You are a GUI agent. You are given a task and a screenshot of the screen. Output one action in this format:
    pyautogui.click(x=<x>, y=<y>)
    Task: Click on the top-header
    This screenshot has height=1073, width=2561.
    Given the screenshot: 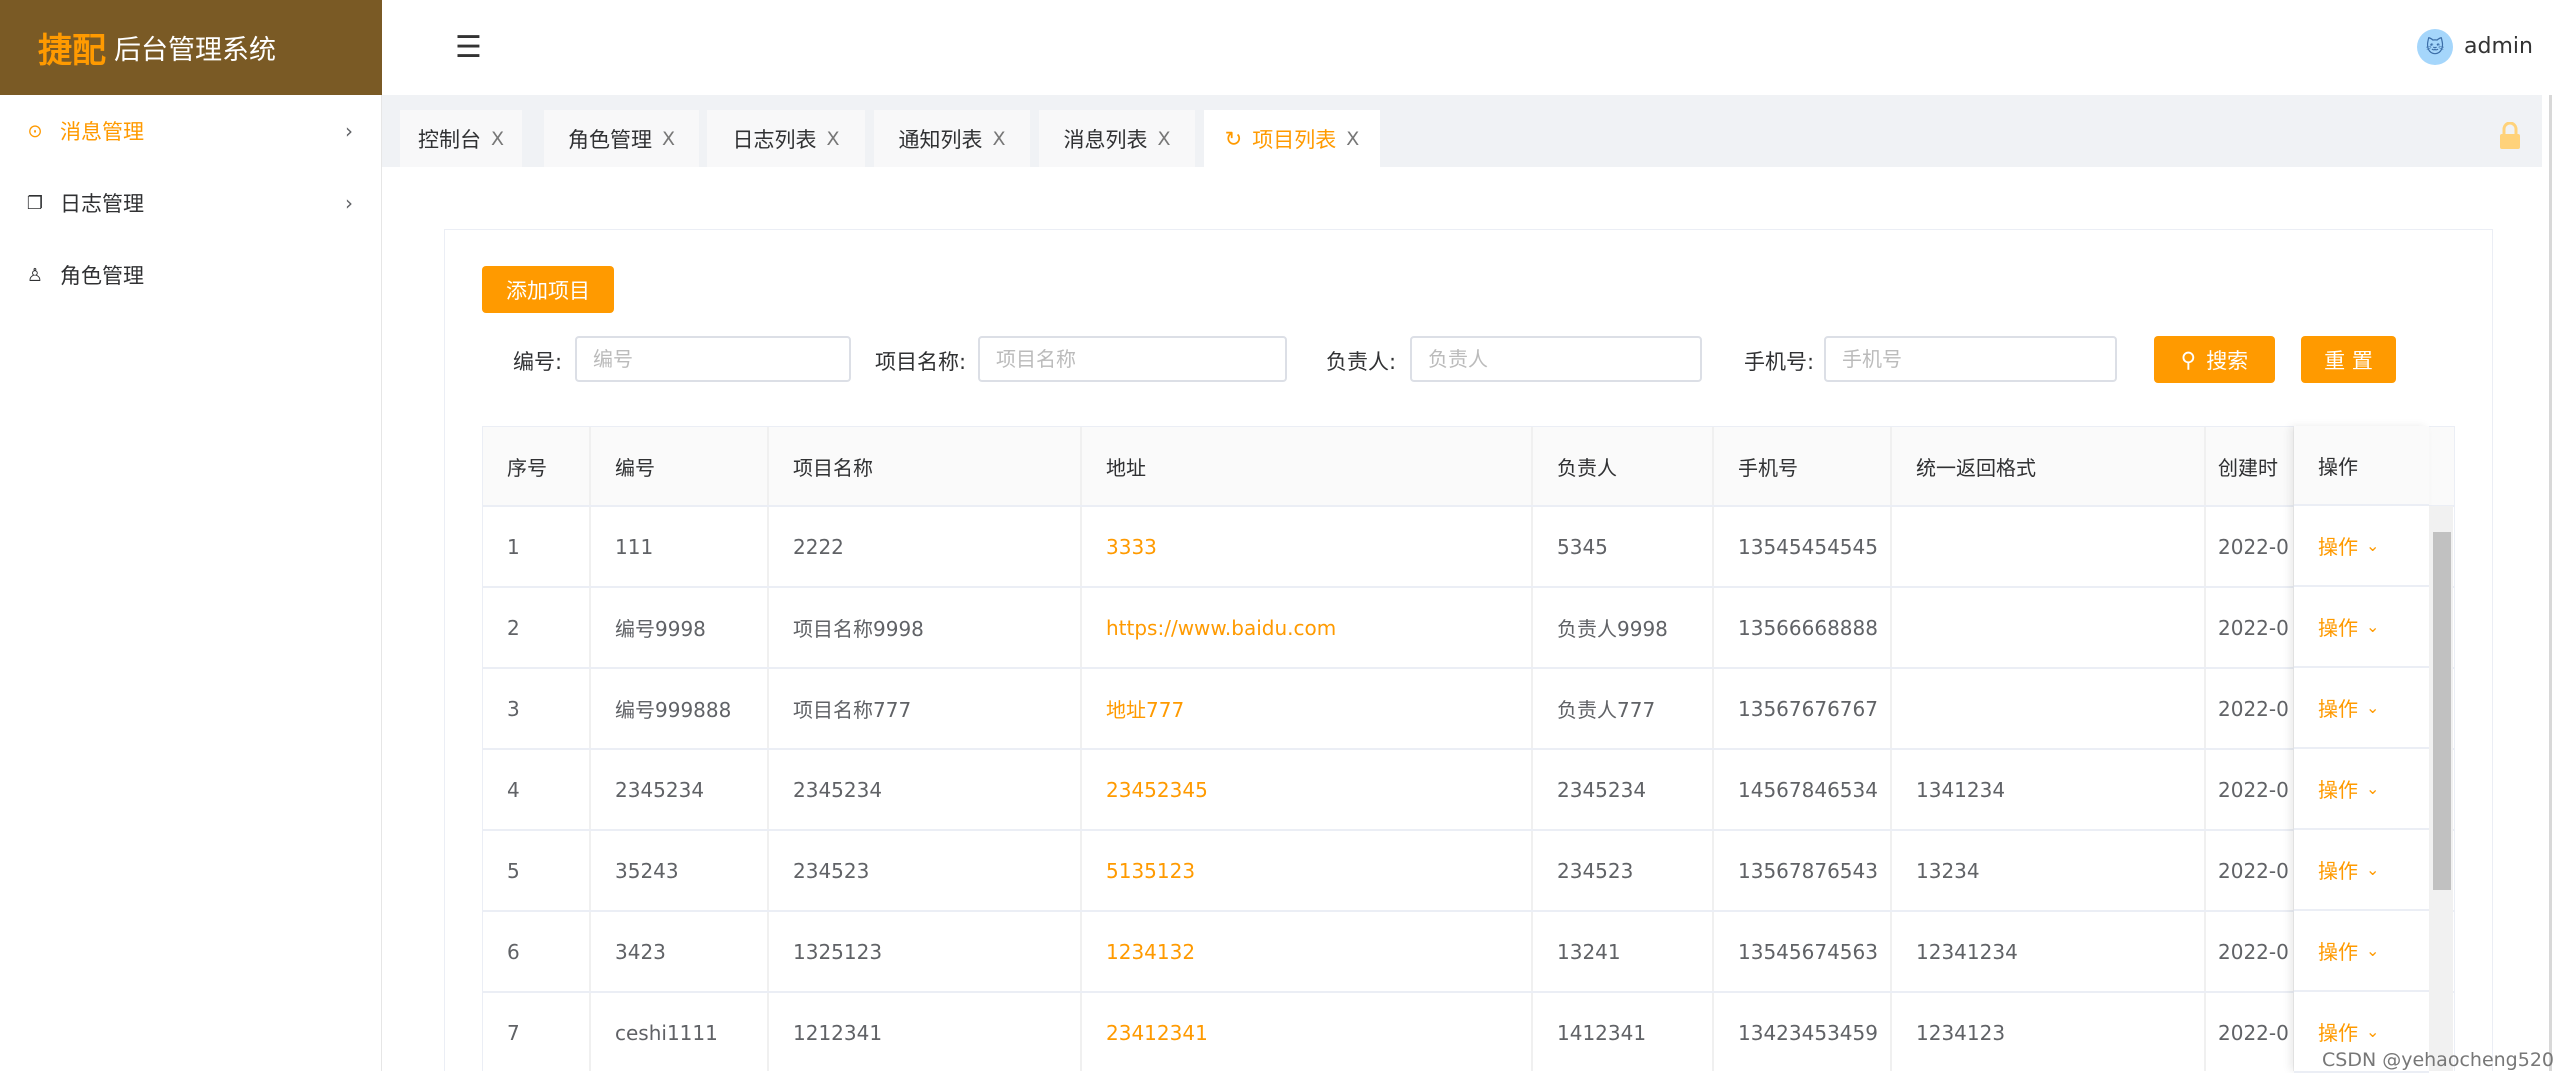 What is the action you would take?
    pyautogui.click(x=1471, y=47)
    